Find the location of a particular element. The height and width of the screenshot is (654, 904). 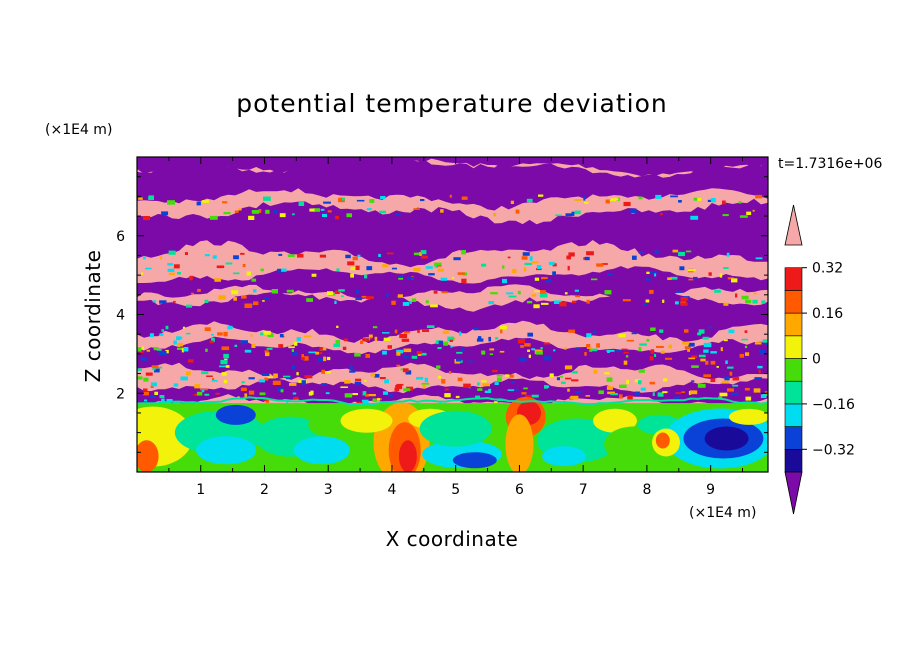

y-tick-label: 2 is located at coordinates (120, 394).